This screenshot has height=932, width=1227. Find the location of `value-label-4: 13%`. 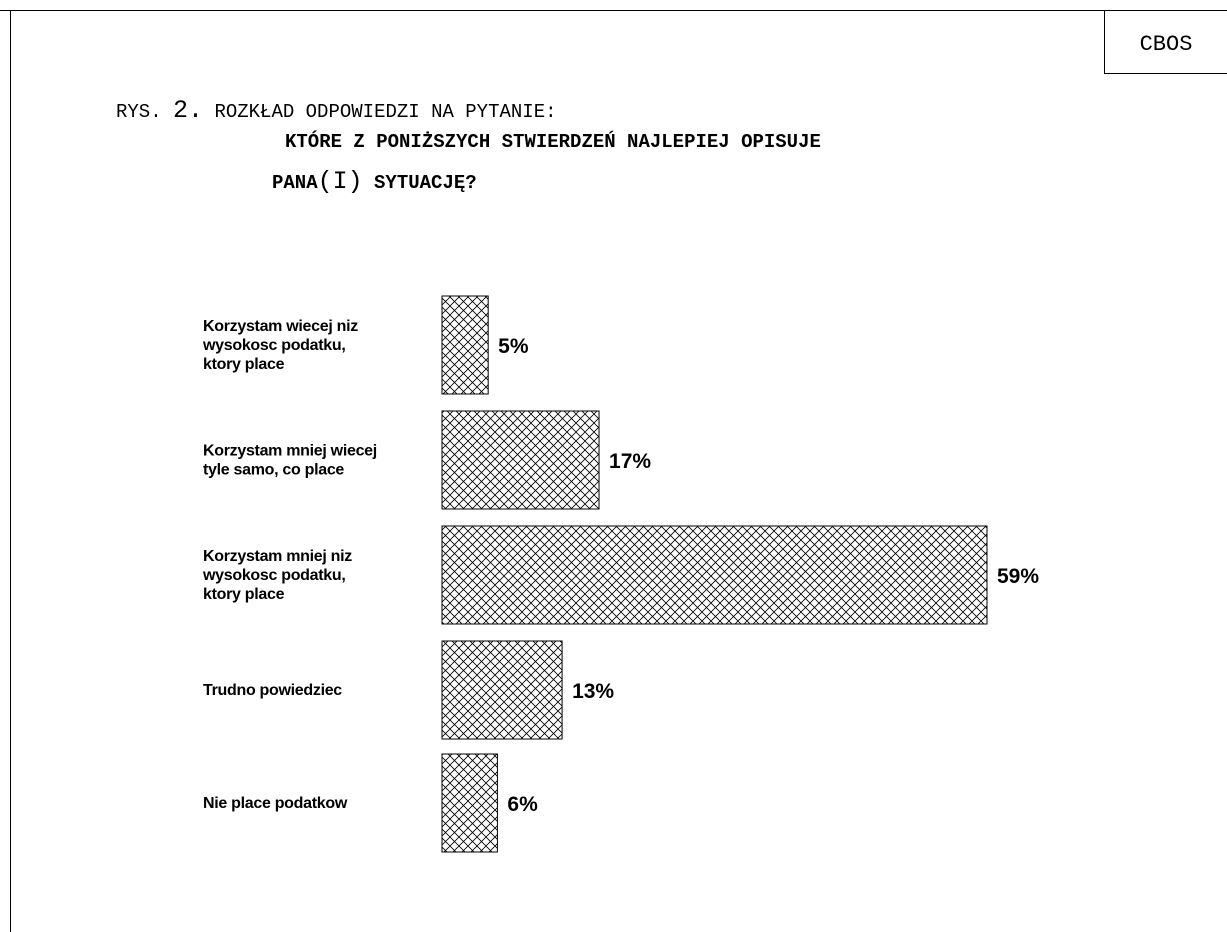

value-label-4: 13% is located at coordinates (593, 691).